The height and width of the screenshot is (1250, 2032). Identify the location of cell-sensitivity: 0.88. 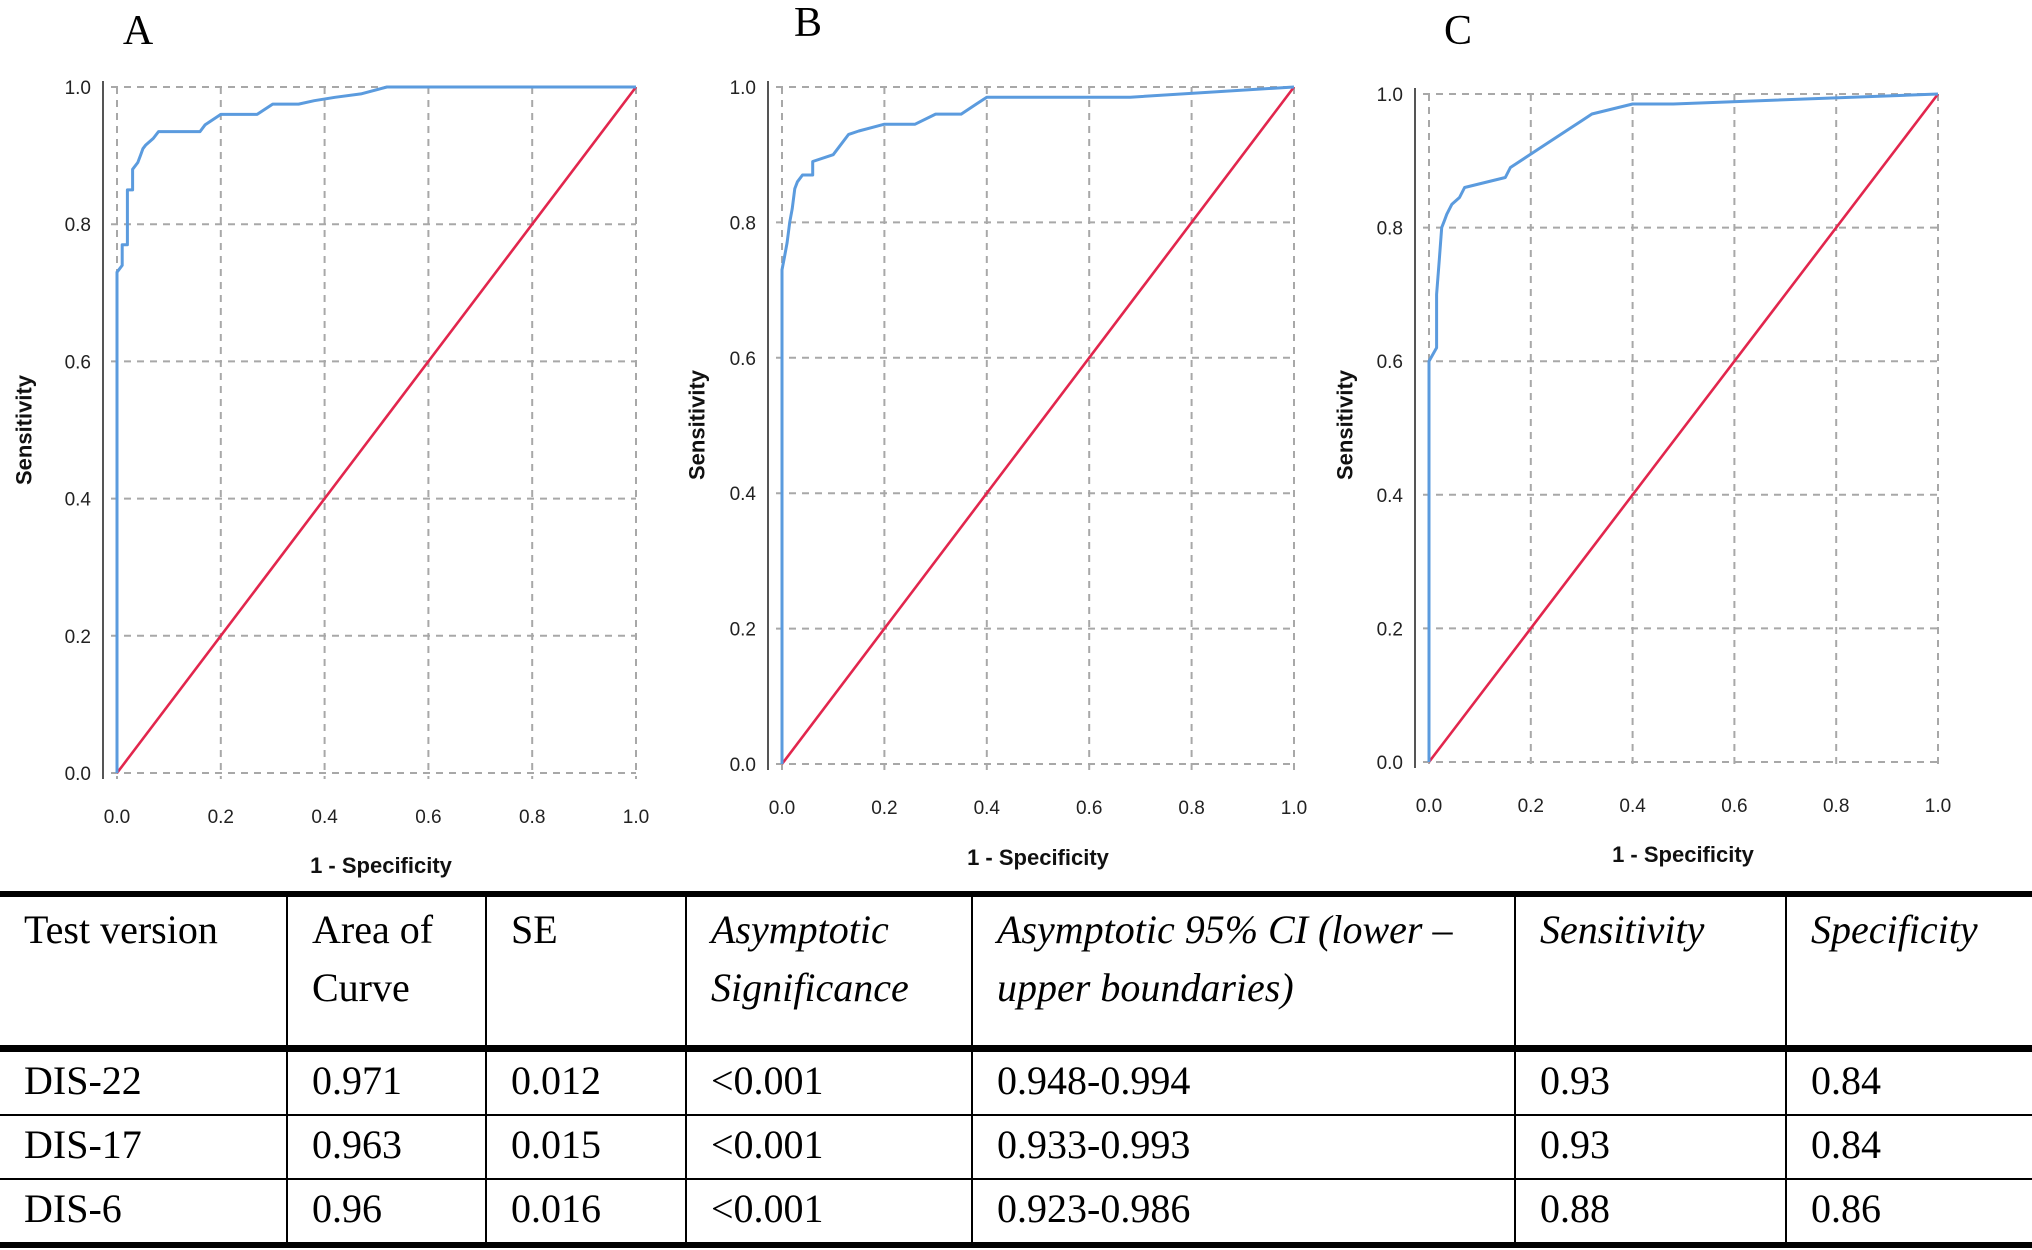
(1650, 1212).